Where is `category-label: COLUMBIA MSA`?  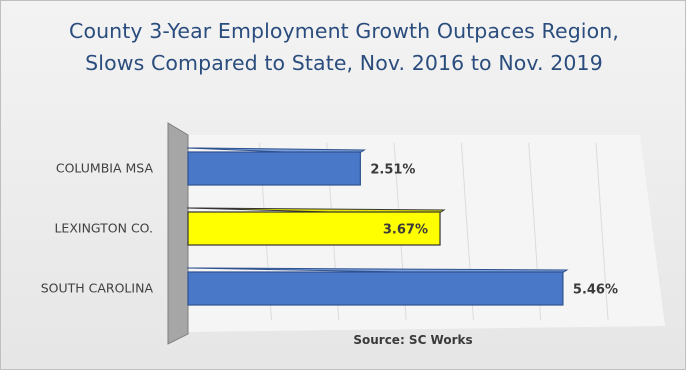
category-label: COLUMBIA MSA is located at coordinates (105, 168).